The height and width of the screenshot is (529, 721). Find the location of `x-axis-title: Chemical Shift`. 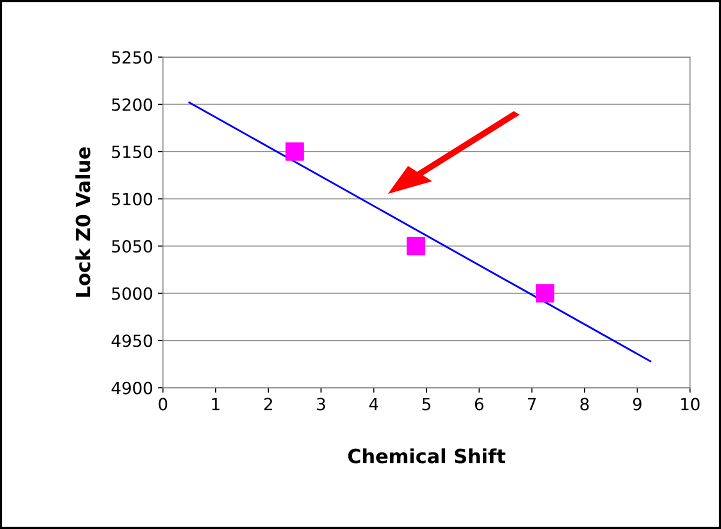

x-axis-title: Chemical Shift is located at coordinates (427, 456).